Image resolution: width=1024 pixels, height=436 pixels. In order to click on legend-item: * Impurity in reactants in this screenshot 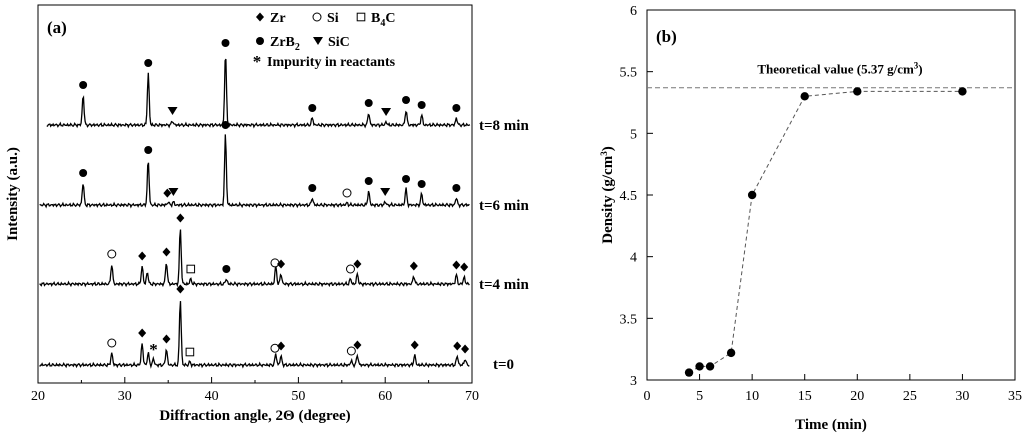, I will do `click(324, 61)`.